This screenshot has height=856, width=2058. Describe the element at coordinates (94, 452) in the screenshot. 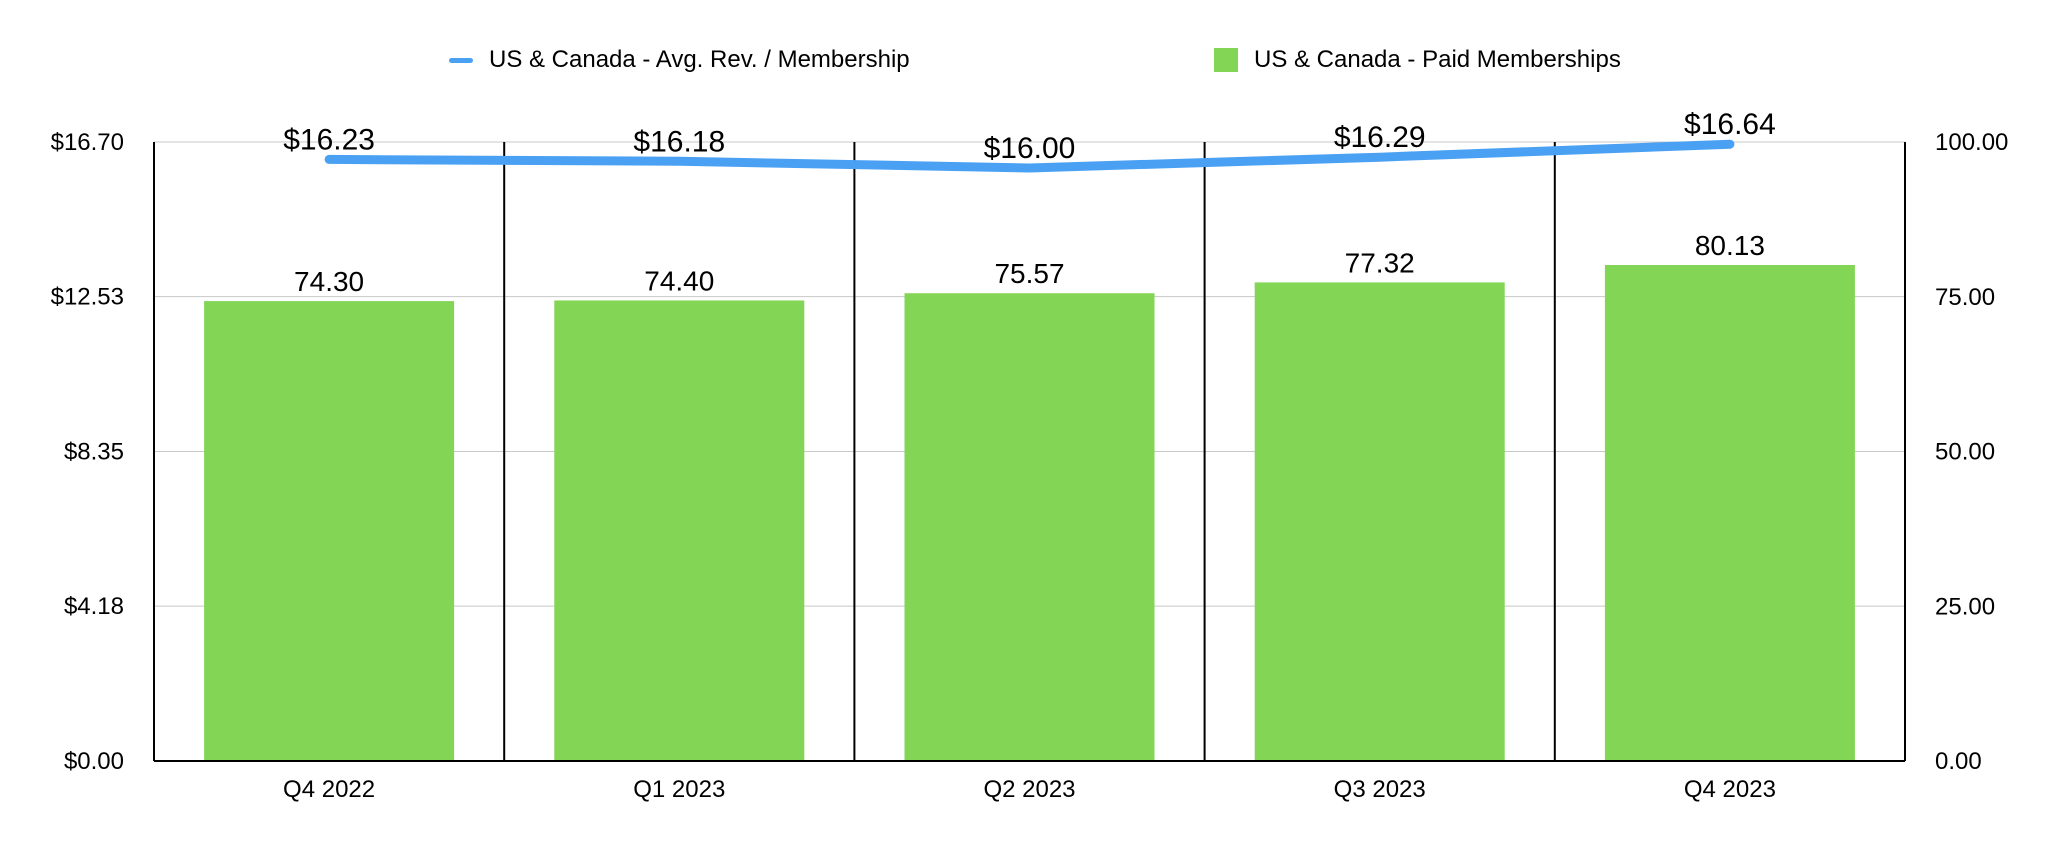

I see `y-left-tick-label: $8.35` at that location.